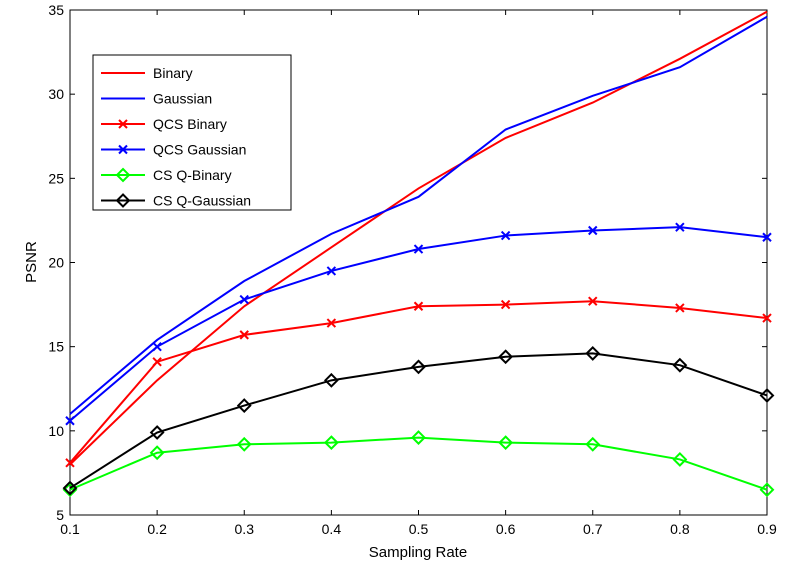 The height and width of the screenshot is (580, 800). What do you see at coordinates (199, 150) in the screenshot?
I see `legend-label: QCS Gaussian` at bounding box center [199, 150].